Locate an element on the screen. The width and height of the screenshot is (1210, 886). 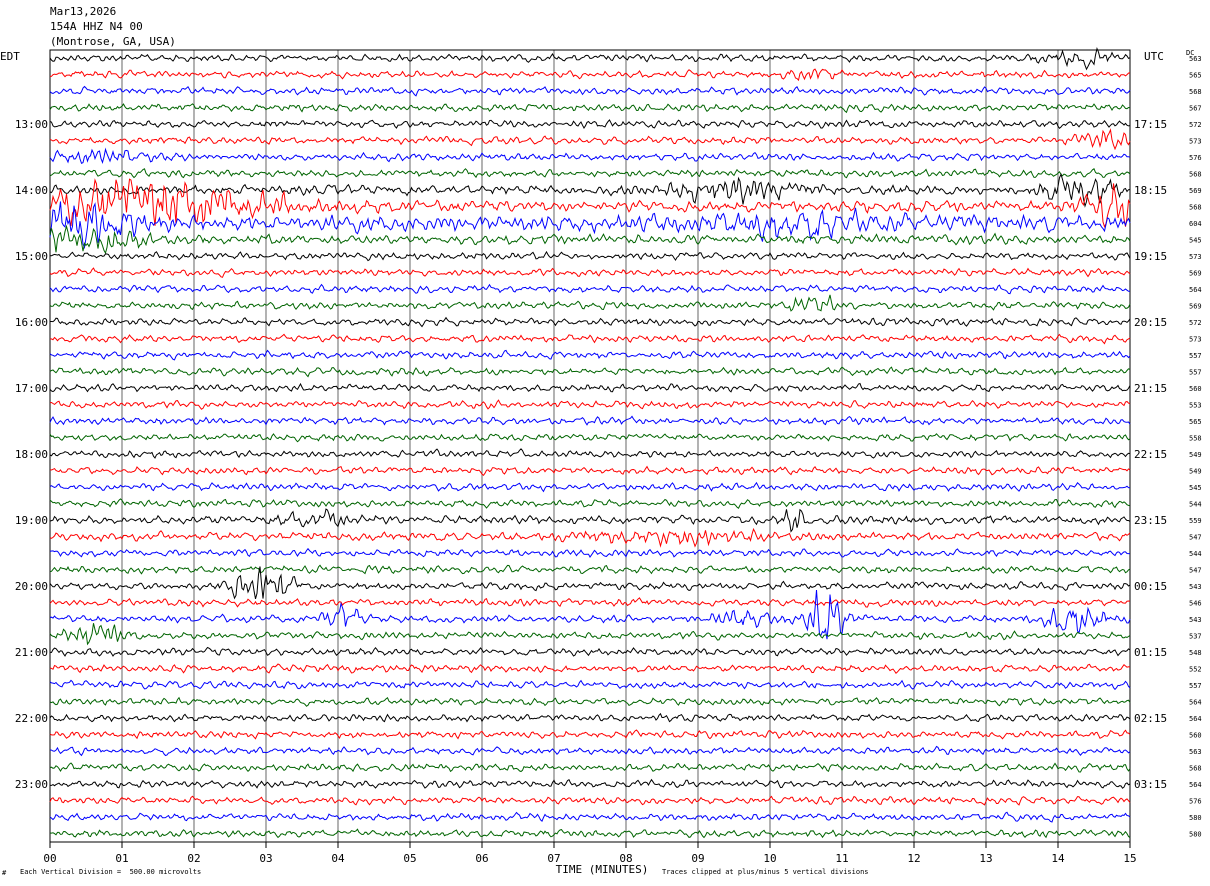
left-timezone-label: EDT is located at coordinates (10, 56).